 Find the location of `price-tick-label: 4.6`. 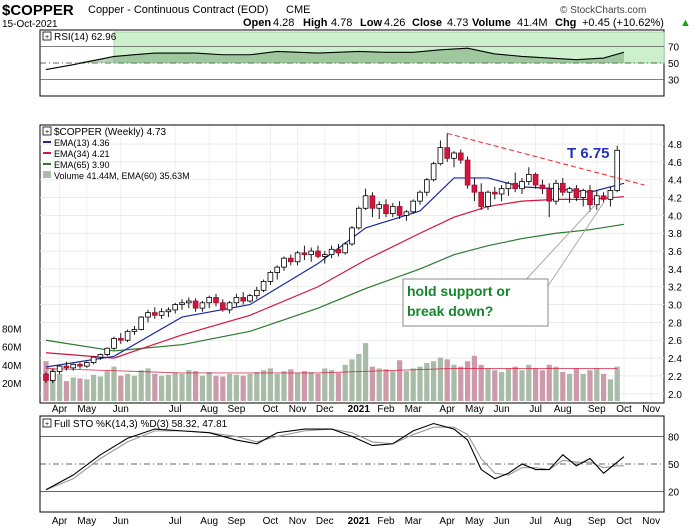

price-tick-label: 4.6 is located at coordinates (675, 163).